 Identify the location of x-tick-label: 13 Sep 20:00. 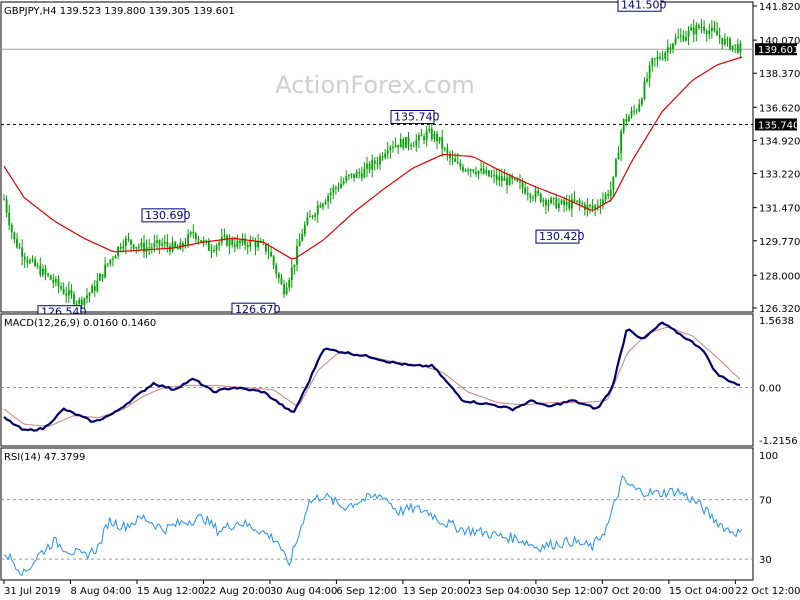
(436, 591).